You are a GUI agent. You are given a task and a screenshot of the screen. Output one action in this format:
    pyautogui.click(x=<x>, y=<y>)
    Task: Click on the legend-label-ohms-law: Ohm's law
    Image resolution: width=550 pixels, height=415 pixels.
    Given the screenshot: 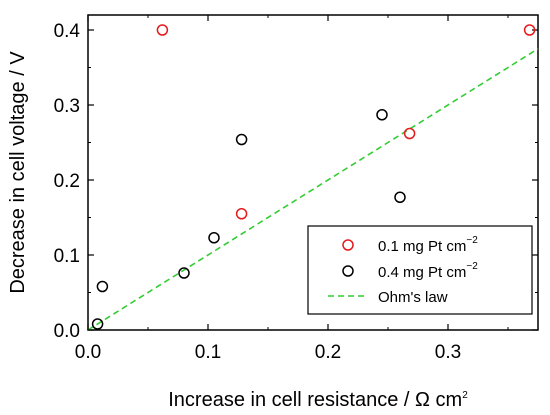 What is the action you would take?
    pyautogui.click(x=413, y=297)
    